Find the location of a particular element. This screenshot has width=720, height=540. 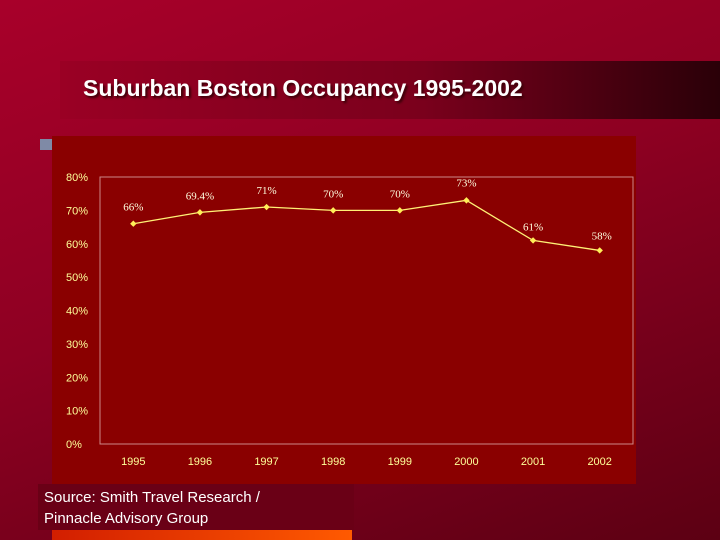

y-tick-label: 70% is located at coordinates (77, 211).